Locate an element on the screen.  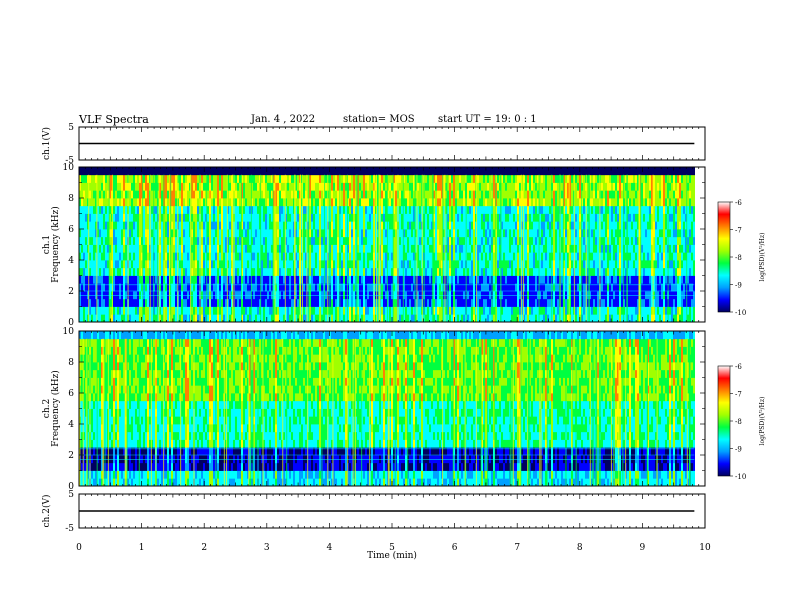
axes-1: 5 -5 ch.1(V) is located at coordinates (373, 144).